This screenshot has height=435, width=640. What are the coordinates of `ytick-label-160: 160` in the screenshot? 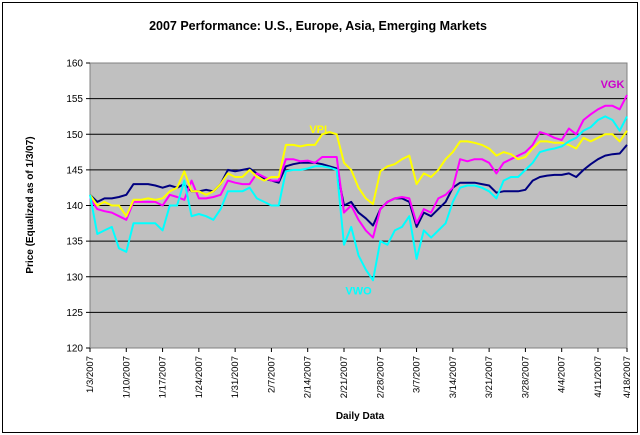 It's located at (74, 64).